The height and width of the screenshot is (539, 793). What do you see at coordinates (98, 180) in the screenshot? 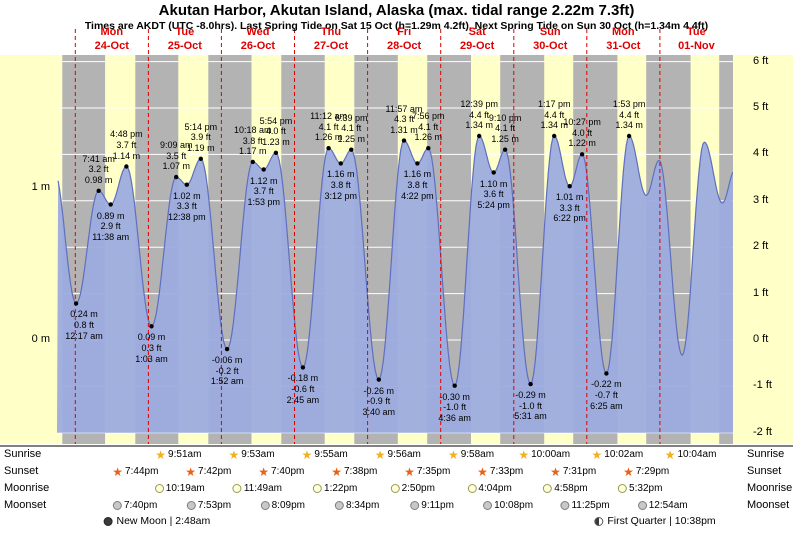
I see `tide-label-line: 0.98 m` at bounding box center [98, 180].